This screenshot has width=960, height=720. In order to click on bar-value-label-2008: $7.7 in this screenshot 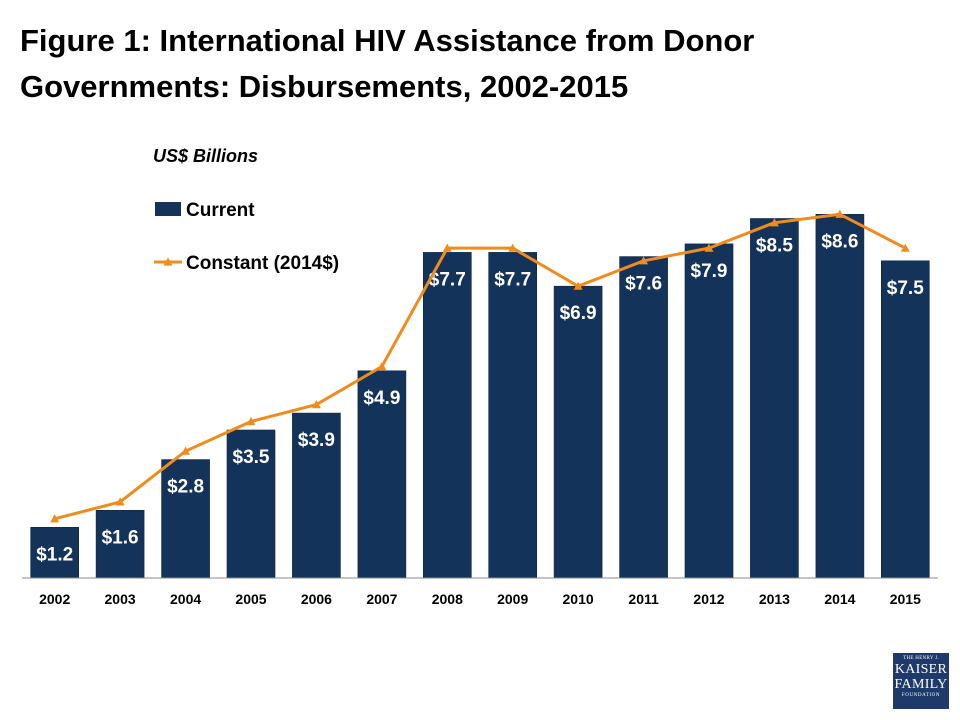, I will do `click(447, 279)`.